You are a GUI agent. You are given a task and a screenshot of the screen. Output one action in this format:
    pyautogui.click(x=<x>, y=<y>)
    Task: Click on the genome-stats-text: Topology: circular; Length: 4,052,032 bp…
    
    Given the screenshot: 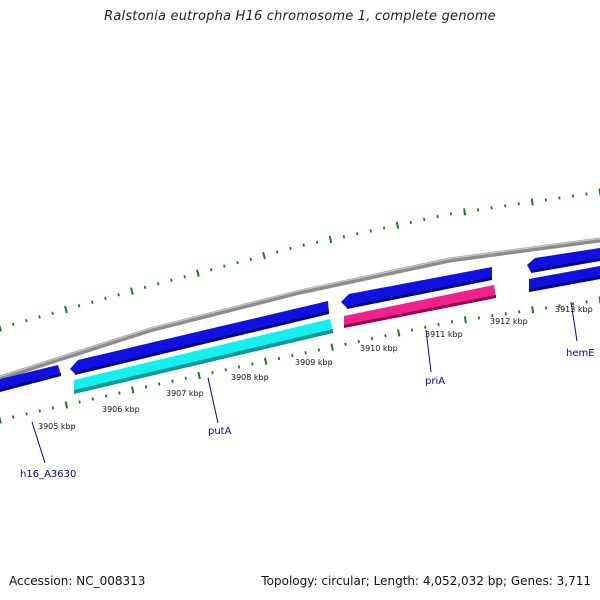 What is the action you would take?
    pyautogui.click(x=426, y=581)
    